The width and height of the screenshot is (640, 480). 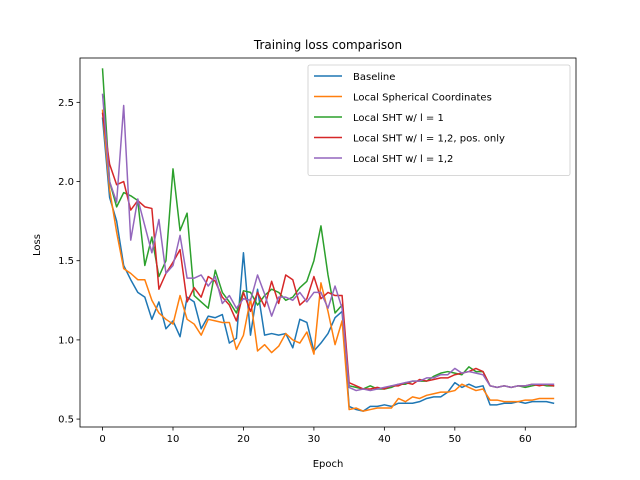 I want to click on y-tick-label: 2.0, so click(x=66, y=182).